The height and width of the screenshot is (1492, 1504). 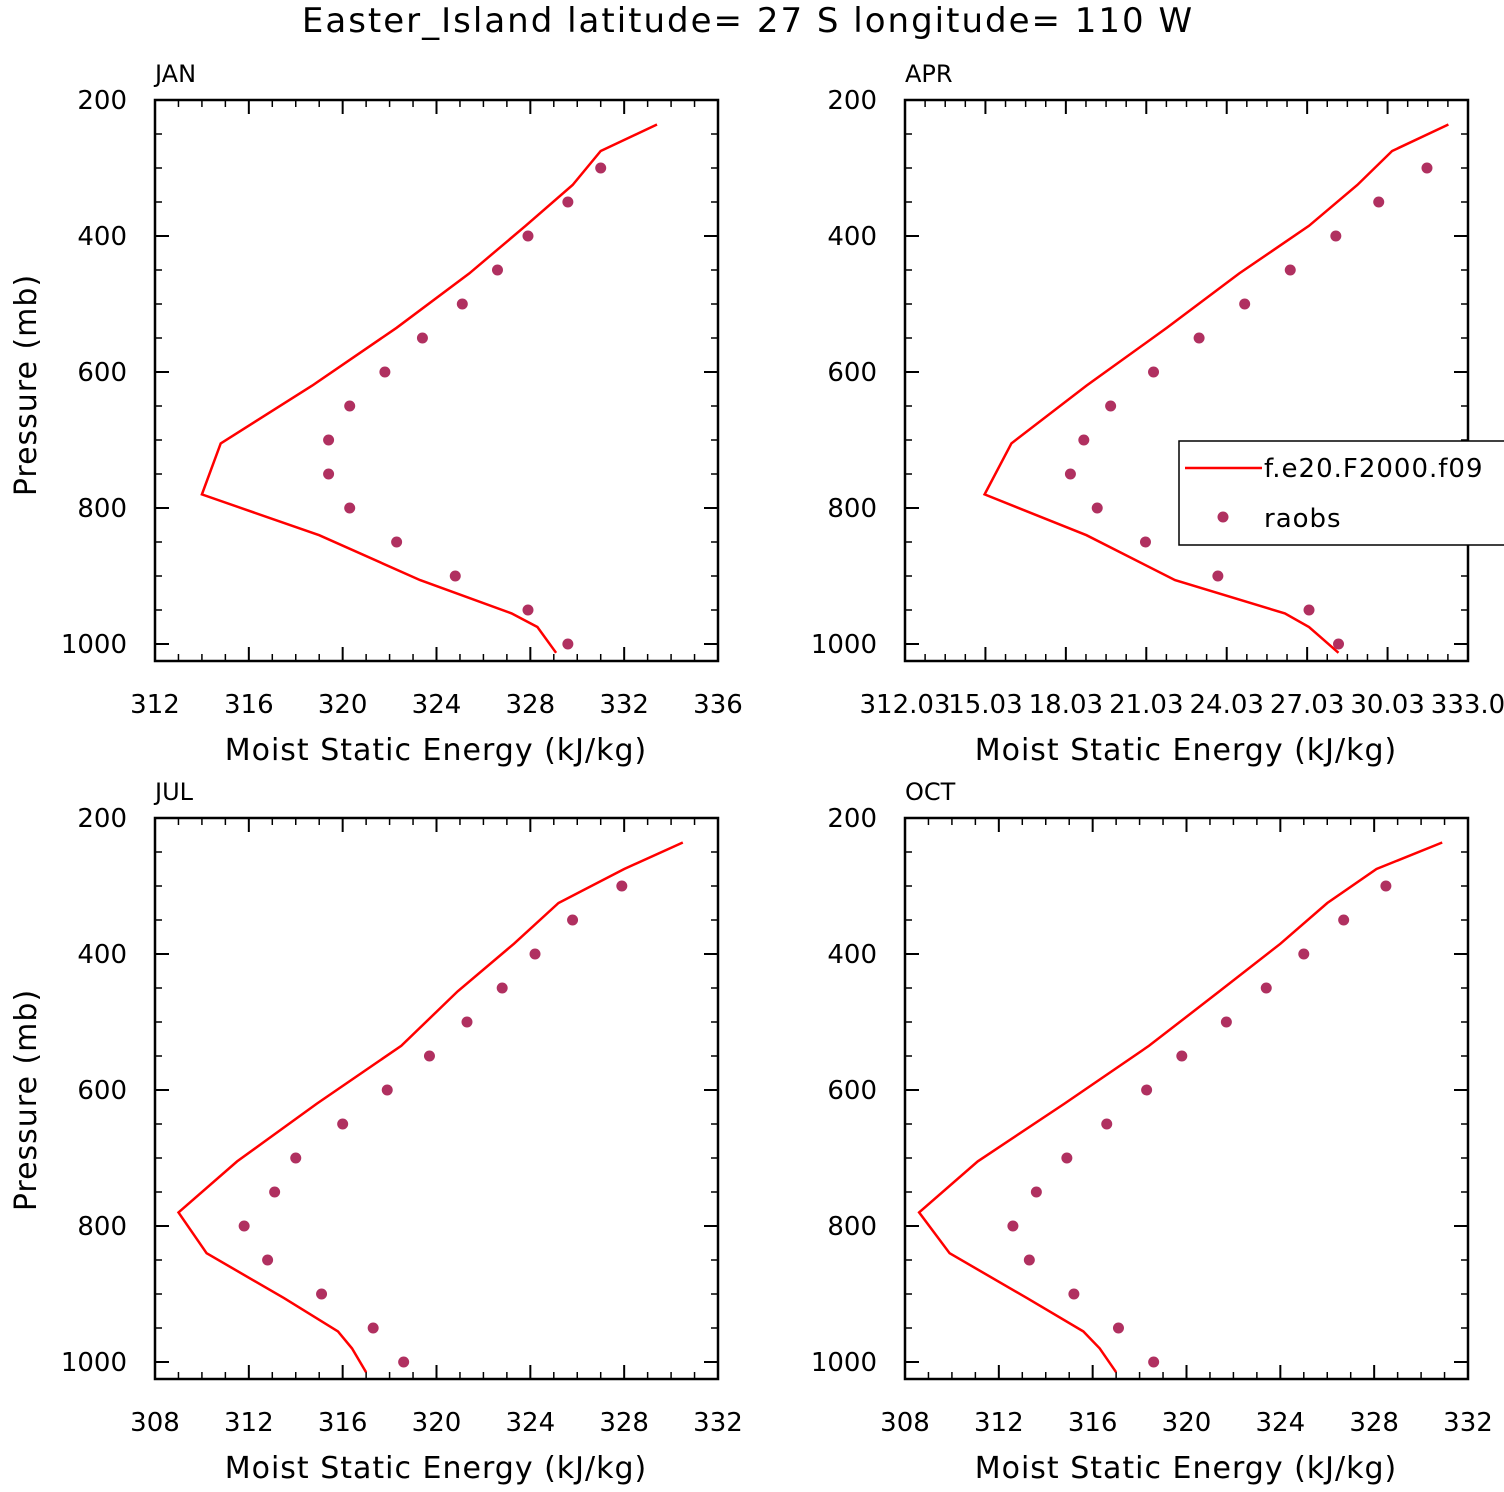 What do you see at coordinates (174, 74) in the screenshot?
I see `panel-label-jan: JAN` at bounding box center [174, 74].